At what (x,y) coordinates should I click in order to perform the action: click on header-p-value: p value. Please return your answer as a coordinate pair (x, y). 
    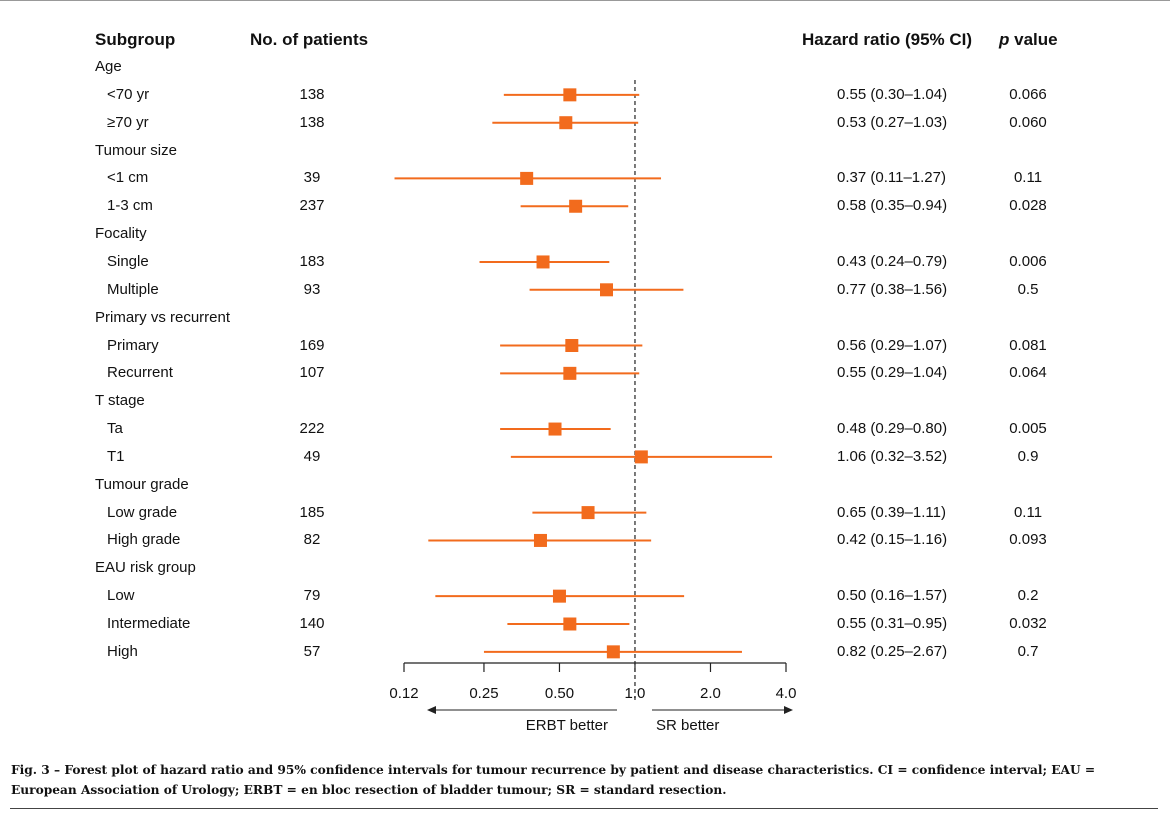
    Looking at the image, I should click on (1028, 40).